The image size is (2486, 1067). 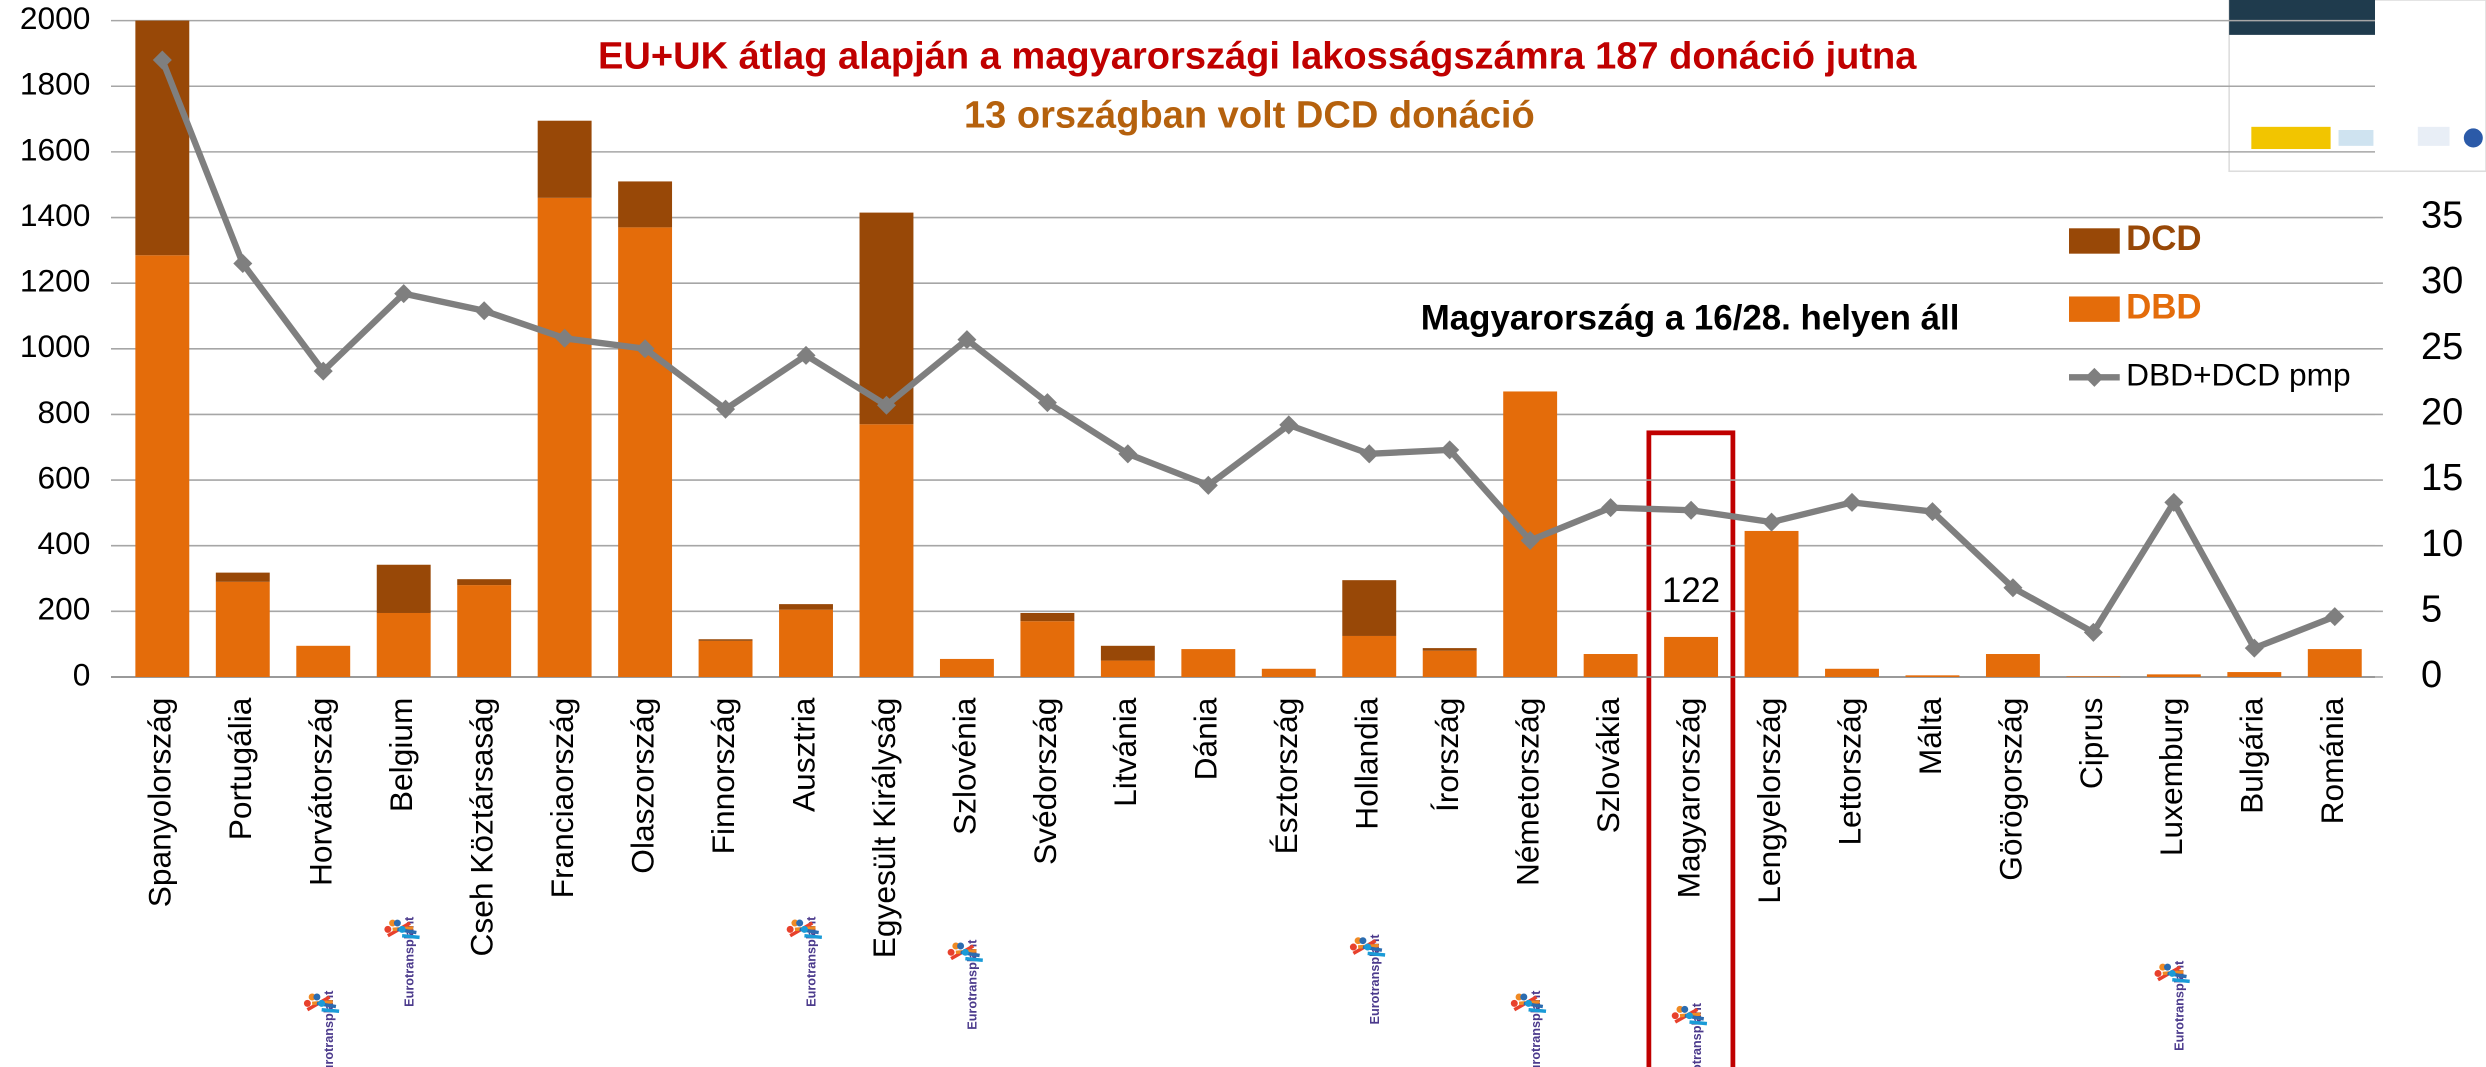 I want to click on x-tick-label: Magyarország, so click(x=1688, y=798).